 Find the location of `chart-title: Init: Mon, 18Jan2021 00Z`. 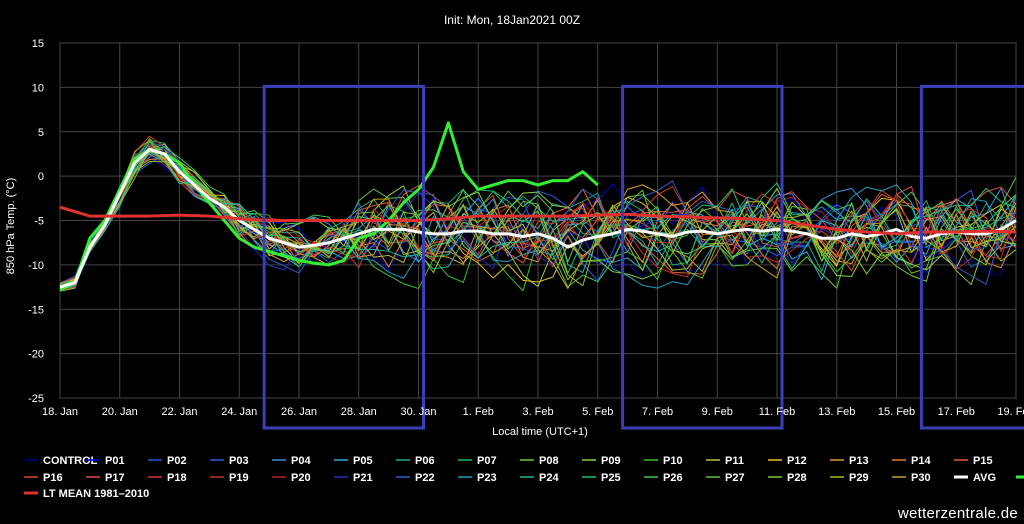

chart-title: Init: Mon, 18Jan2021 00Z is located at coordinates (512, 20).